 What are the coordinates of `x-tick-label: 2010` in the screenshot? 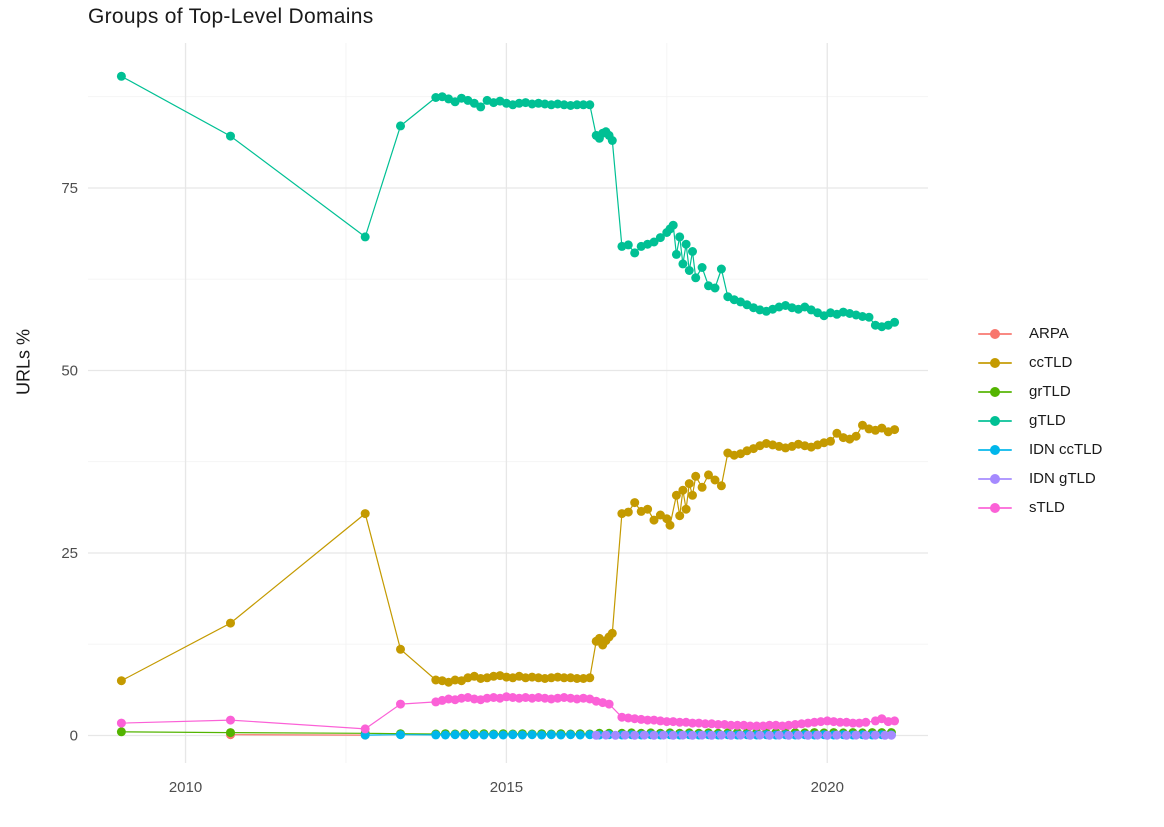 It's located at (185, 787).